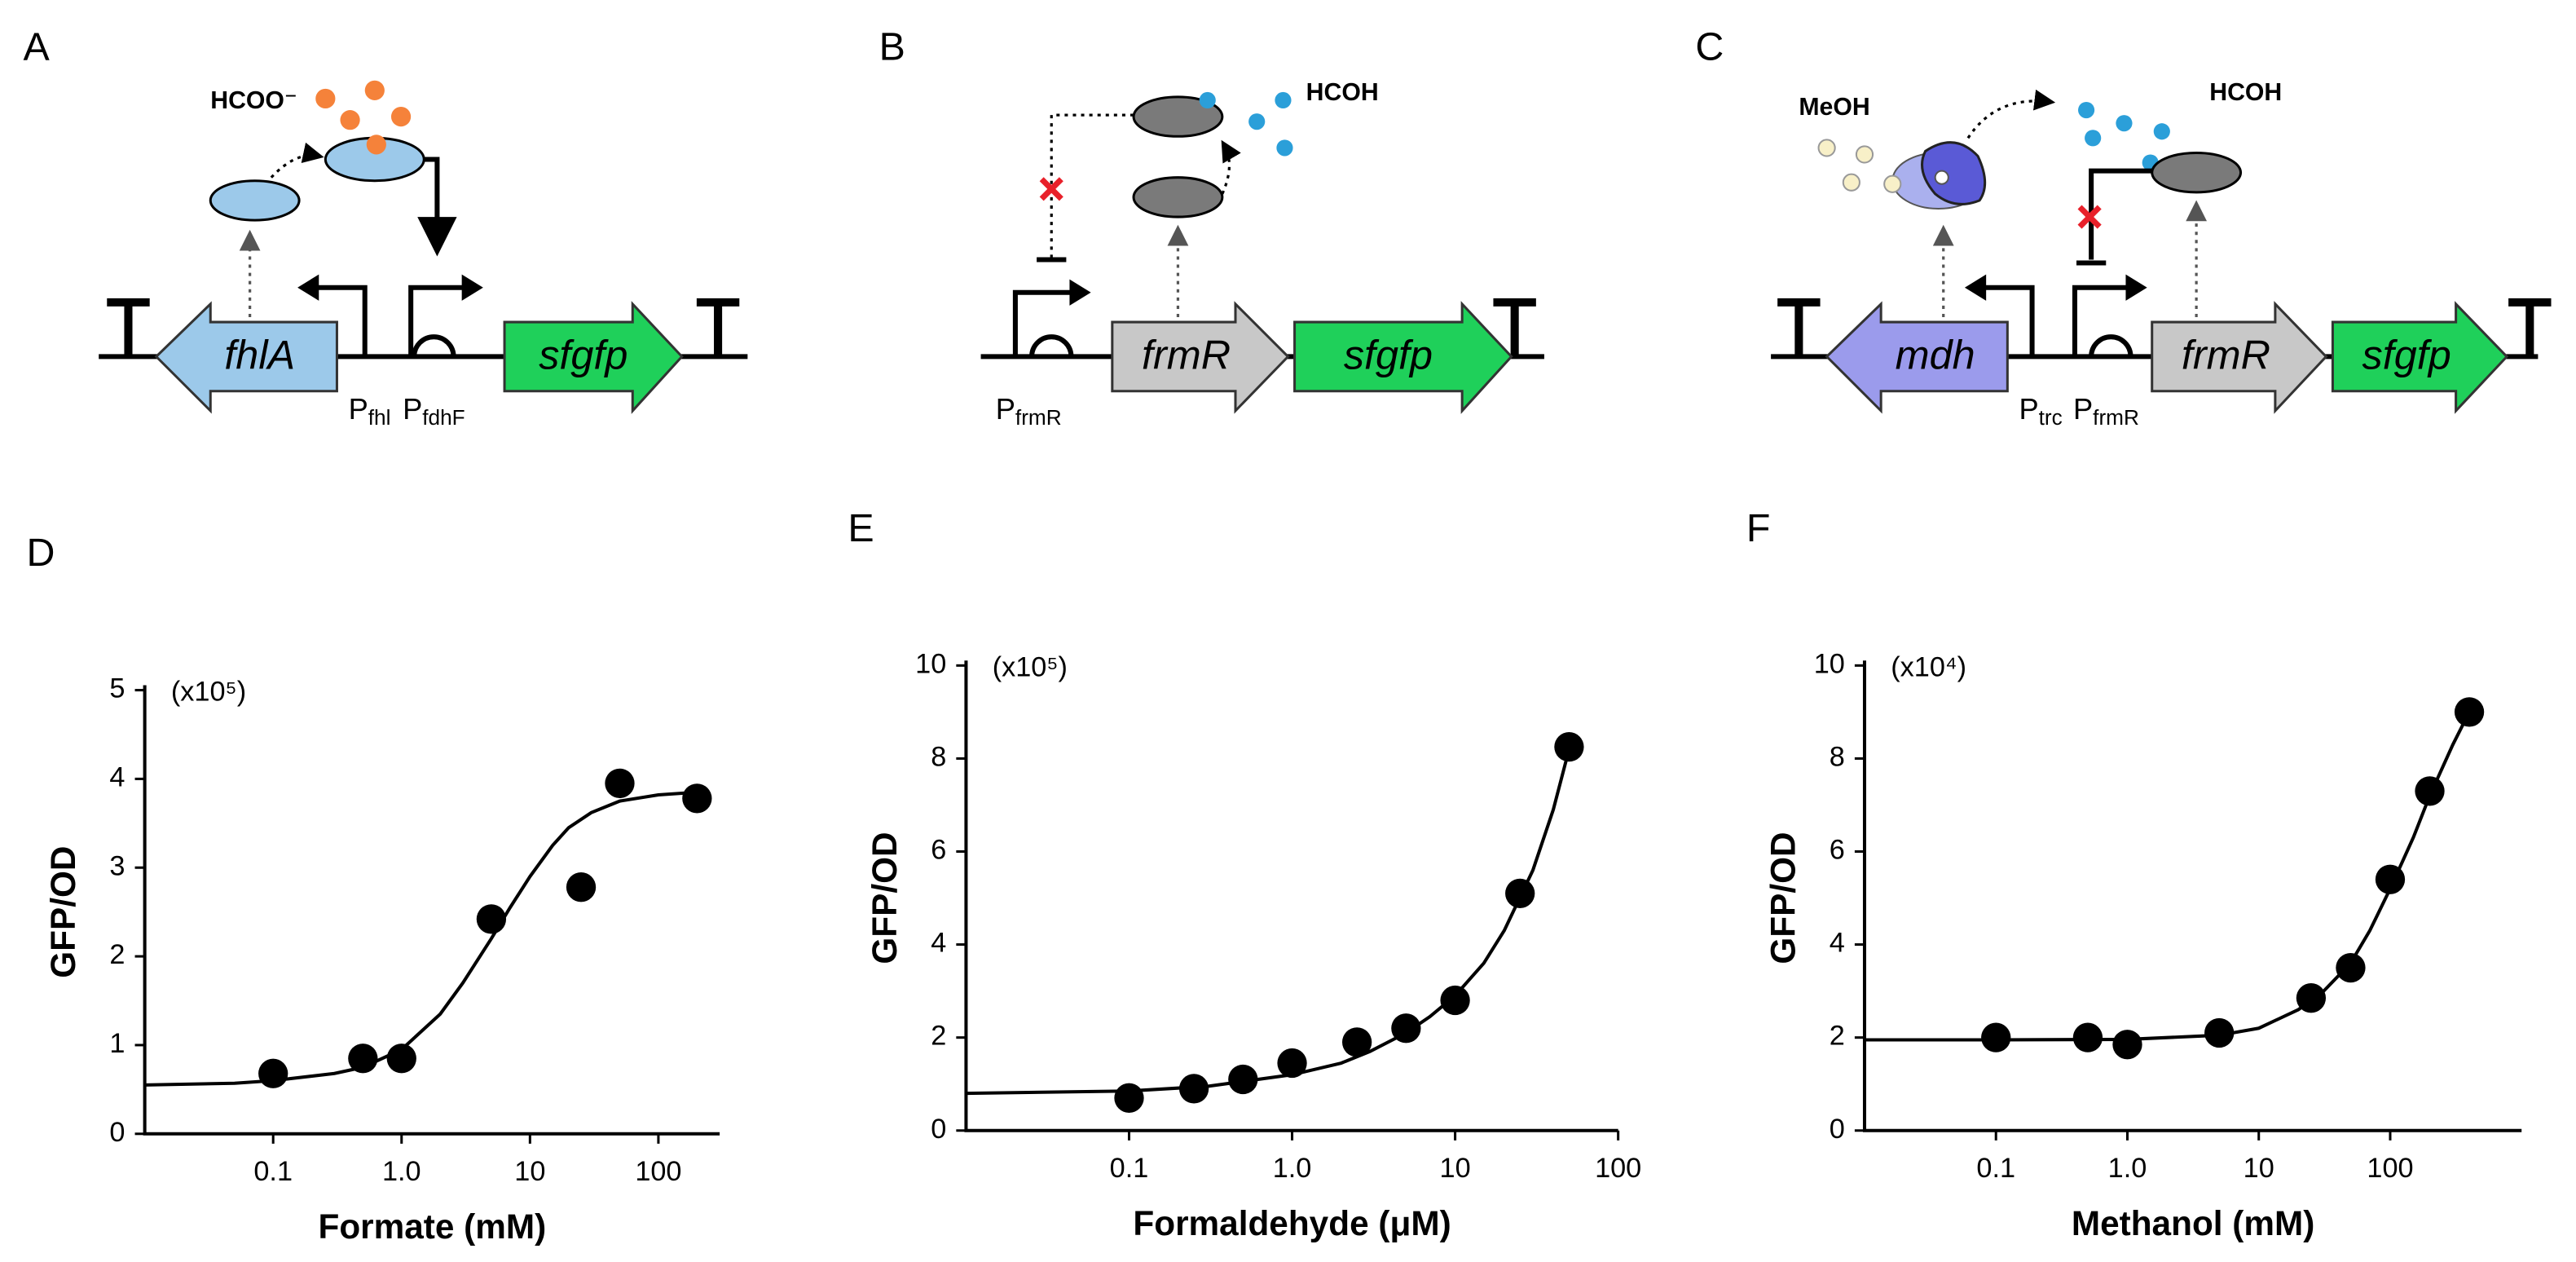  Describe the element at coordinates (2193, 1223) in the screenshot. I see `x-axis-title: Methanol (mM)` at that location.